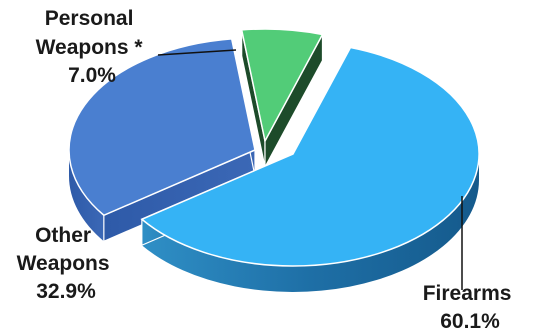 The image size is (541, 332). I want to click on label-firearms-value: 60.1%, so click(470, 321).